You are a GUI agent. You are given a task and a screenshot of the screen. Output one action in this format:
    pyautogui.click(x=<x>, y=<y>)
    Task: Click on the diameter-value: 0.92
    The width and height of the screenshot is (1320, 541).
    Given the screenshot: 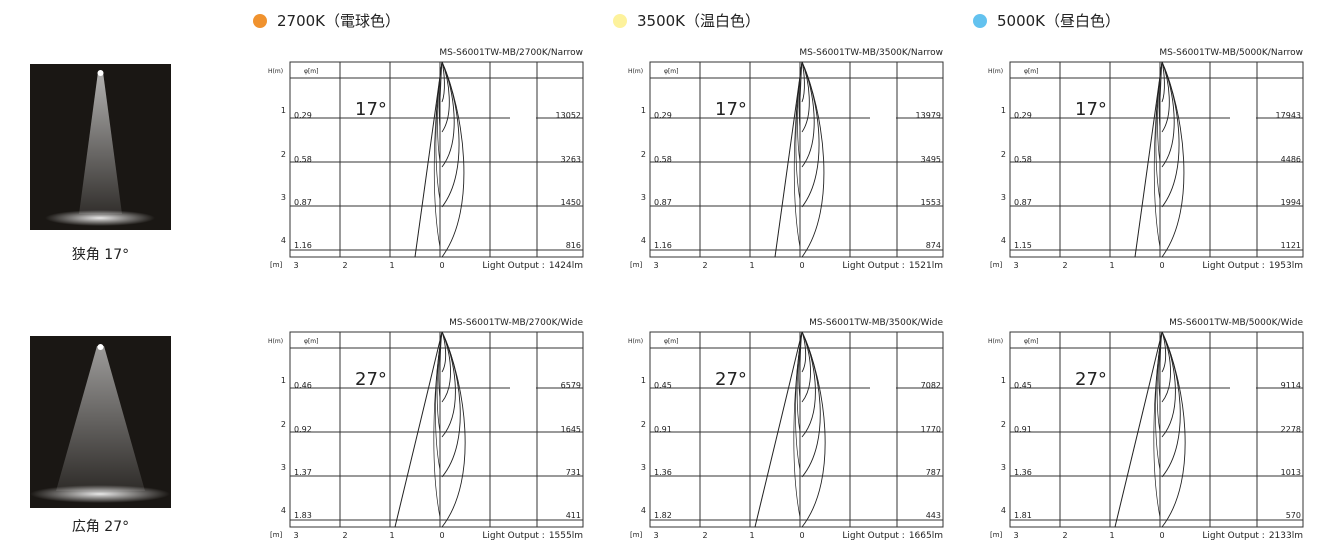 What is the action you would take?
    pyautogui.click(x=303, y=429)
    